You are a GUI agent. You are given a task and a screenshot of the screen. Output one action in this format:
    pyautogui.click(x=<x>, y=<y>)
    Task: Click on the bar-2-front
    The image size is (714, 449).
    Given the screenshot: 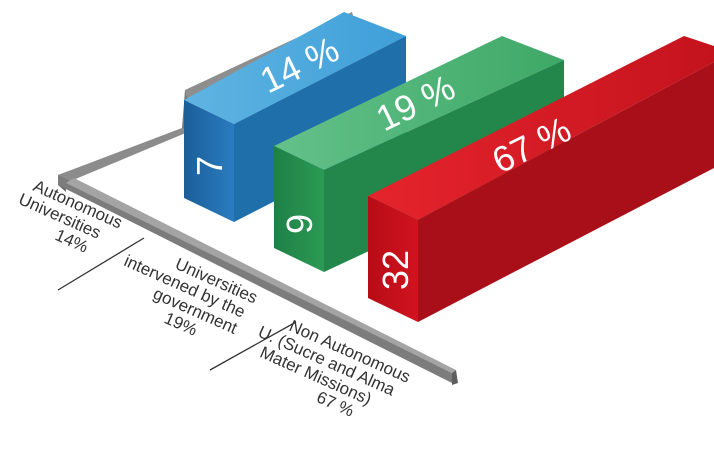 What is the action you would take?
    pyautogui.click(x=393, y=259)
    